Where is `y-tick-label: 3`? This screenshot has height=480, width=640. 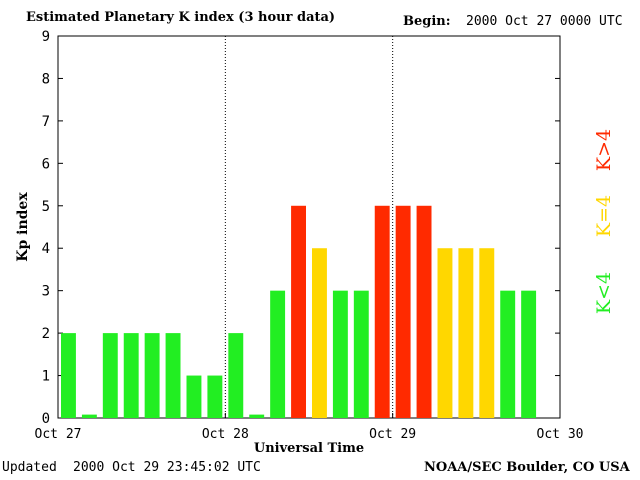 y-tick-label: 3 is located at coordinates (46, 292).